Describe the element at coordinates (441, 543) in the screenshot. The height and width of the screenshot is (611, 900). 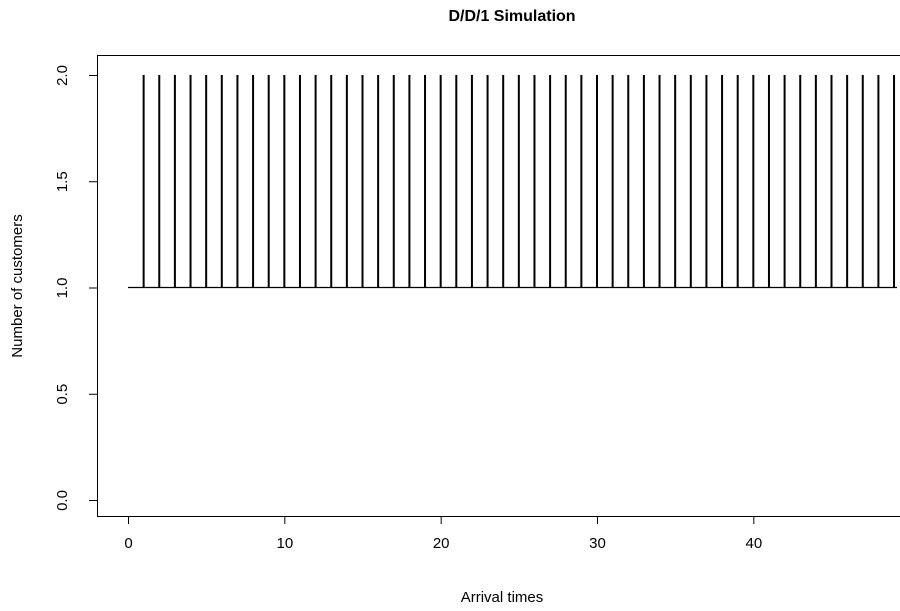
I see `x-tick-label: 20` at that location.